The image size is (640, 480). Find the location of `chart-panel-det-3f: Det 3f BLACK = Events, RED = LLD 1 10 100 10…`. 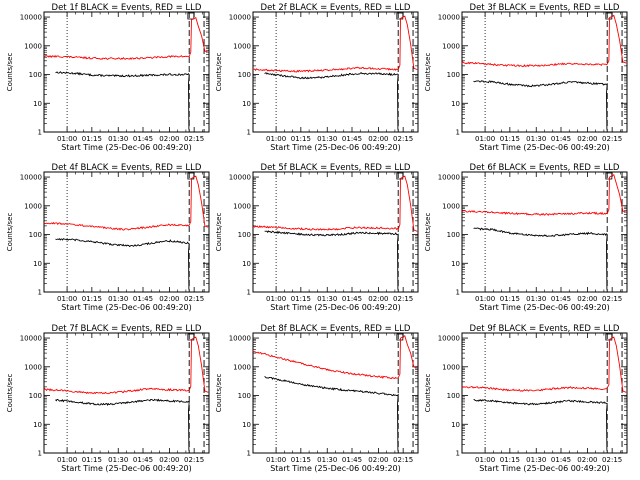

chart-panel-det-3f: Det 3f BLACK = Events, RED = LLD 1 10 100 10… is located at coordinates (526, 77).